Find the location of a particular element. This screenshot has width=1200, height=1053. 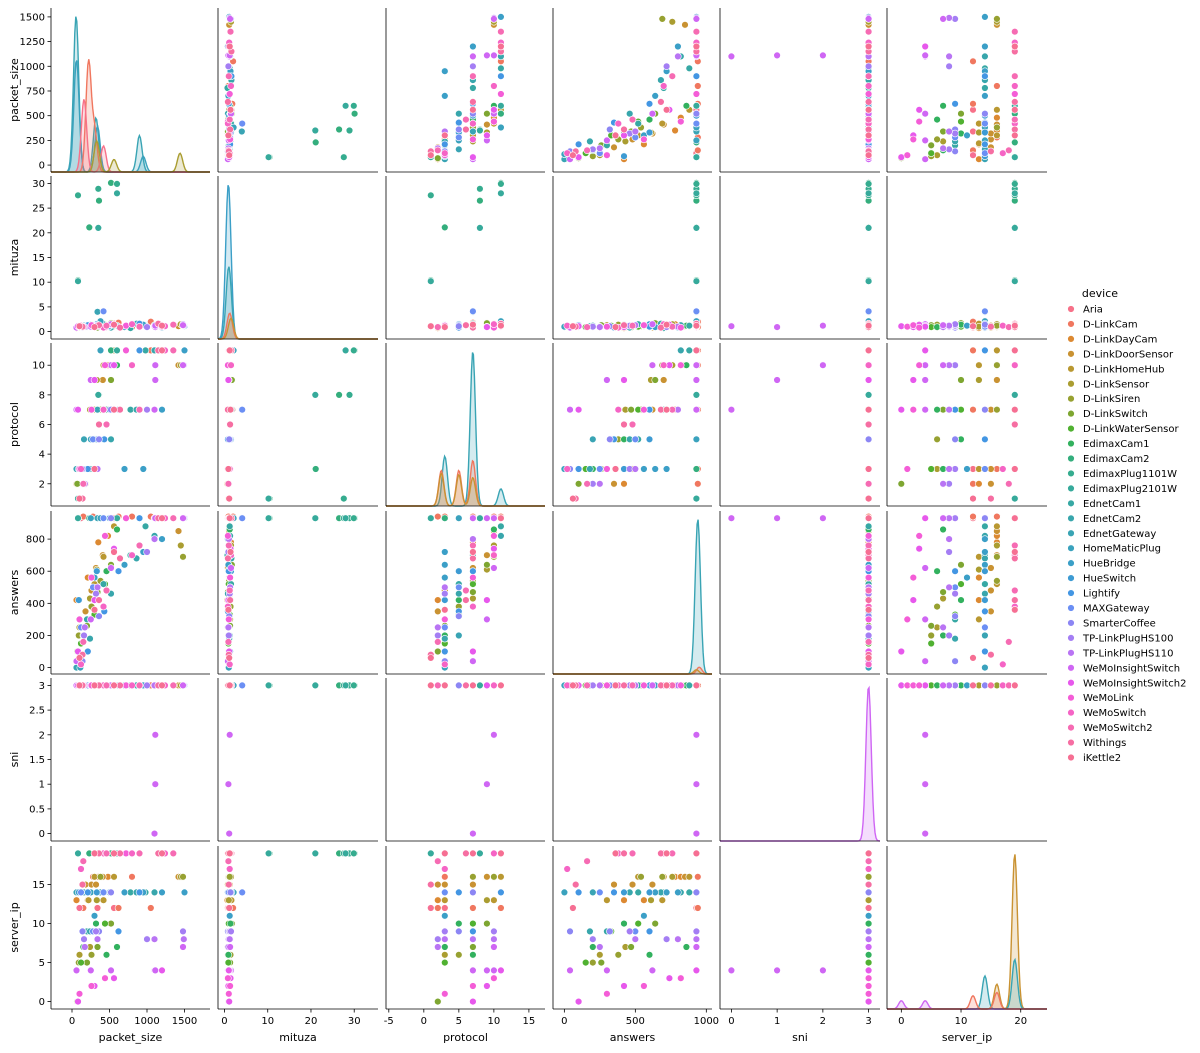

point-EdnetGateway is located at coordinates (985, 635).